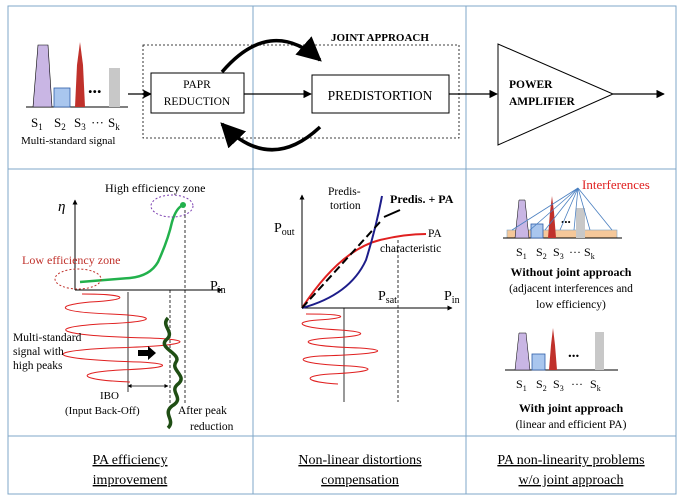 This screenshot has height=498, width=681. I want to click on with-s3: S3, so click(558, 385).